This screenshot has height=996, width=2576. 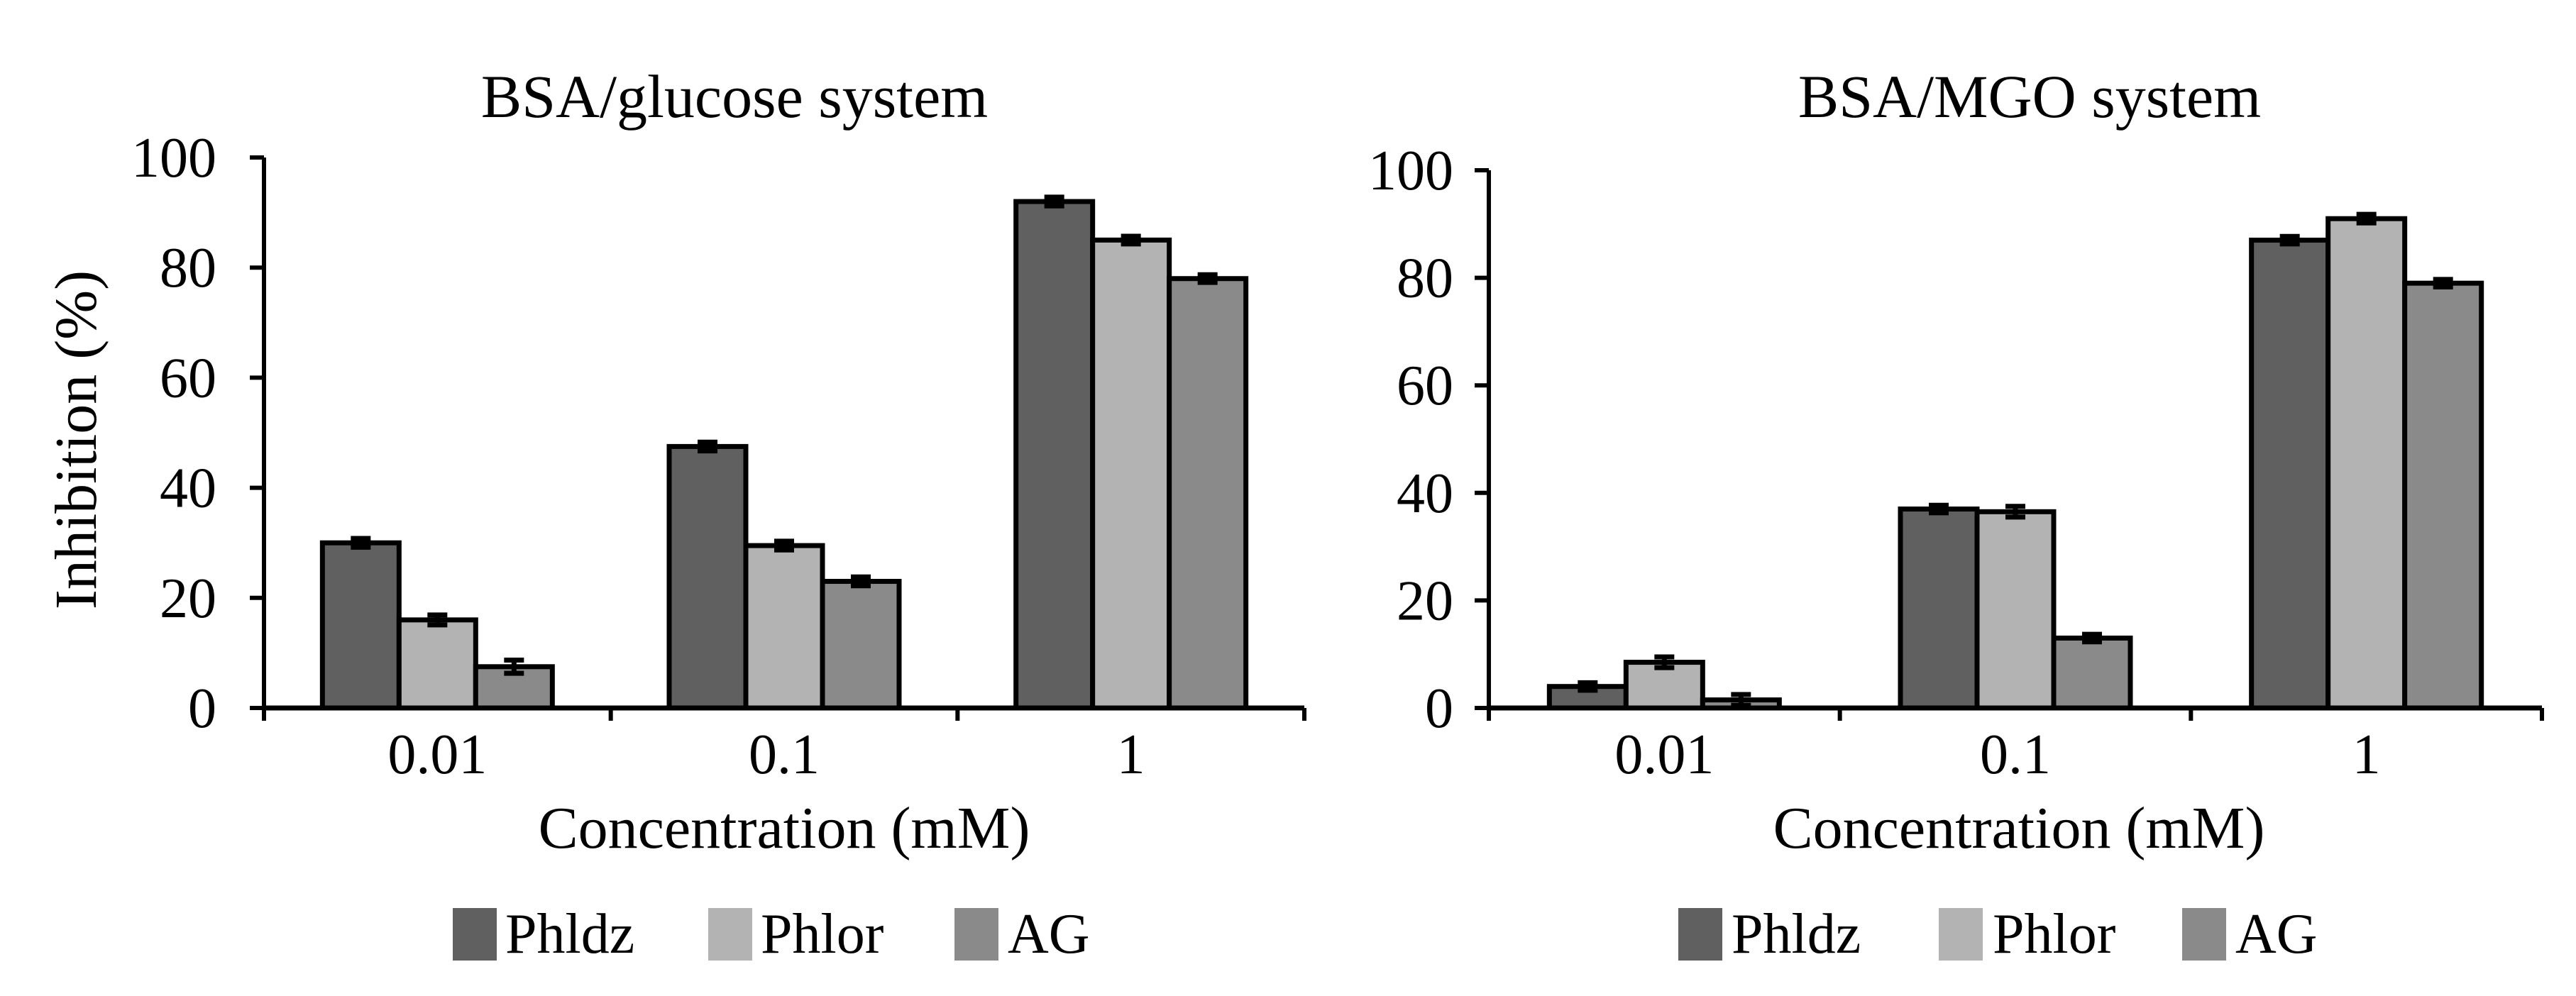 What do you see at coordinates (2029, 96) in the screenshot?
I see `chart-title: BSA/MGO system` at bounding box center [2029, 96].